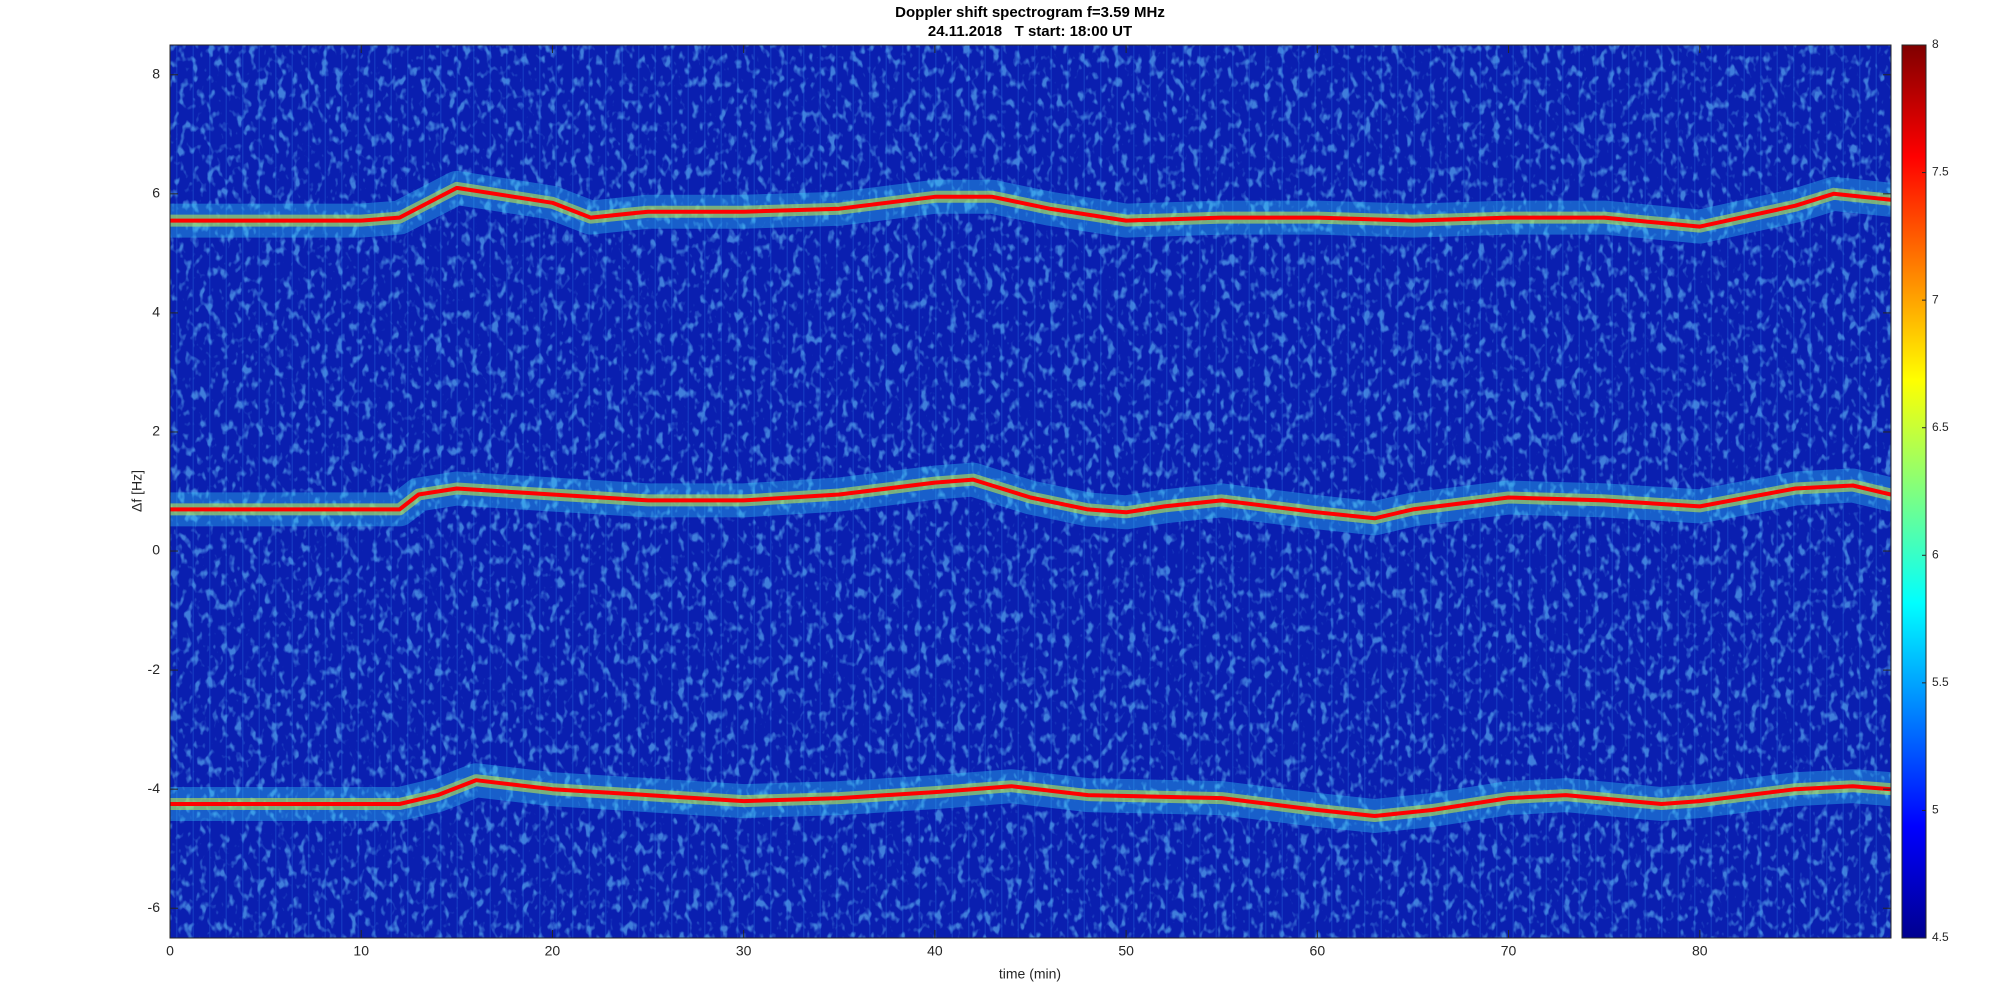 This screenshot has height=1003, width=2000. I want to click on colorbar, so click(1914, 491).